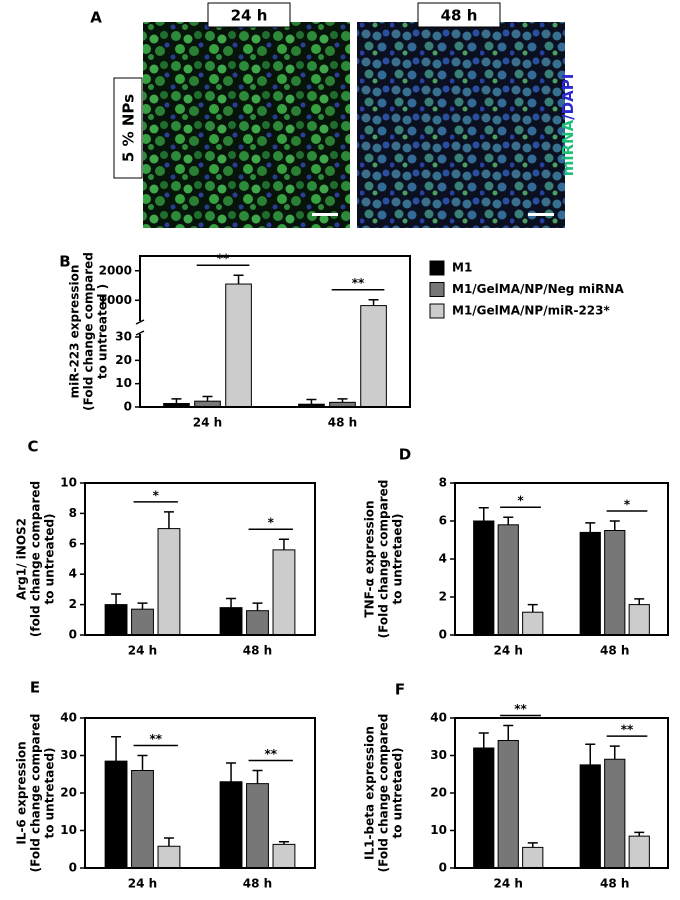 This screenshot has height=900, width=680. What do you see at coordinates (461, 125) in the screenshot?
I see `micrograph` at bounding box center [461, 125].